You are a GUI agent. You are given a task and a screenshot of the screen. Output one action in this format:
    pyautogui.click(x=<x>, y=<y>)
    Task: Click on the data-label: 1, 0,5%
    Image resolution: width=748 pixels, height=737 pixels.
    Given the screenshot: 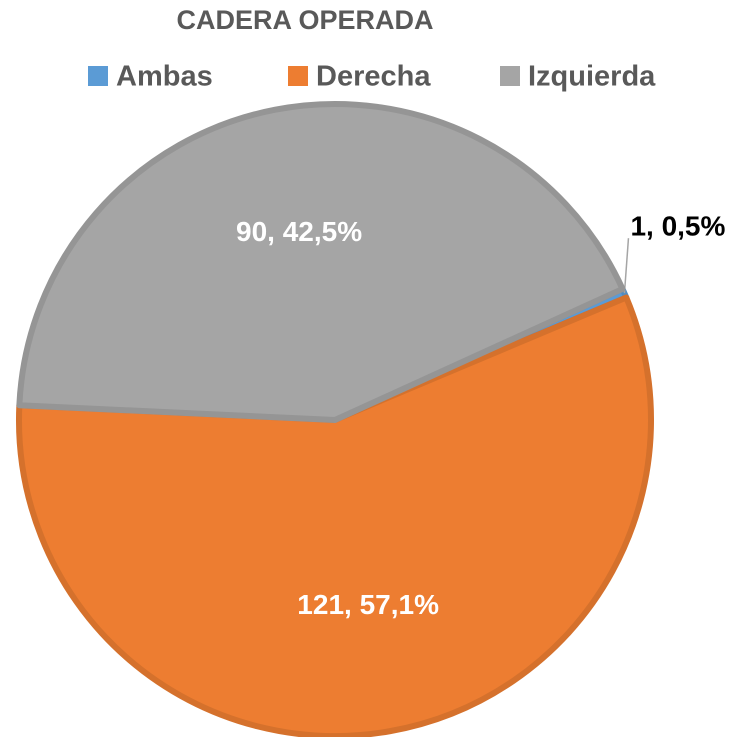 What is the action you would take?
    pyautogui.click(x=677, y=226)
    